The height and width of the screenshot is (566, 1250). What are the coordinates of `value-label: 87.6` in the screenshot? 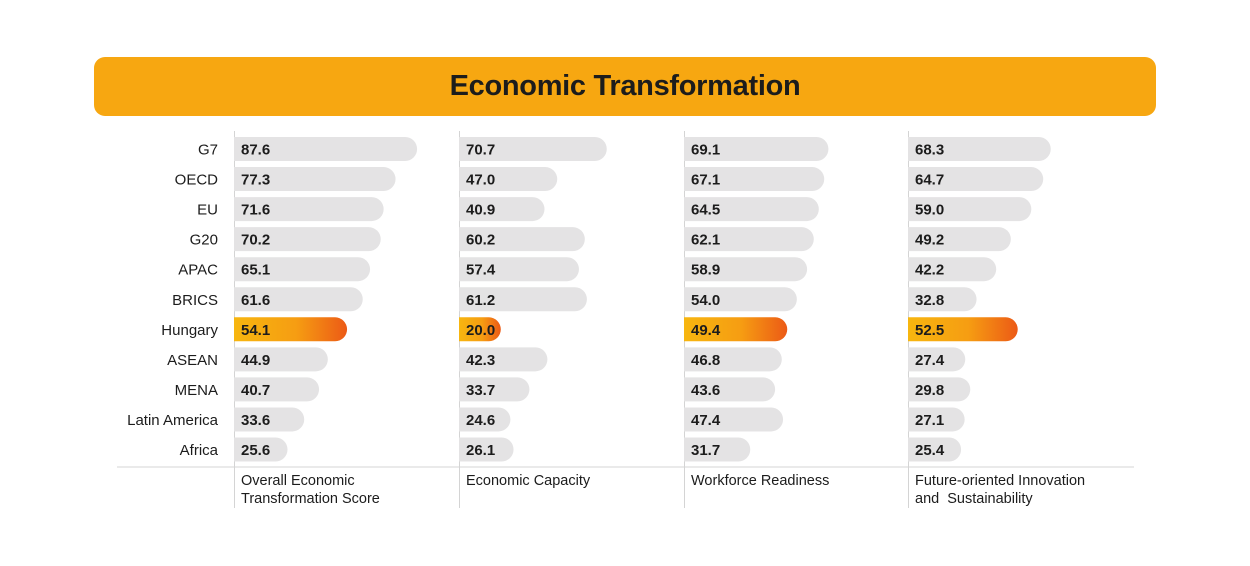 It's located at (255, 150).